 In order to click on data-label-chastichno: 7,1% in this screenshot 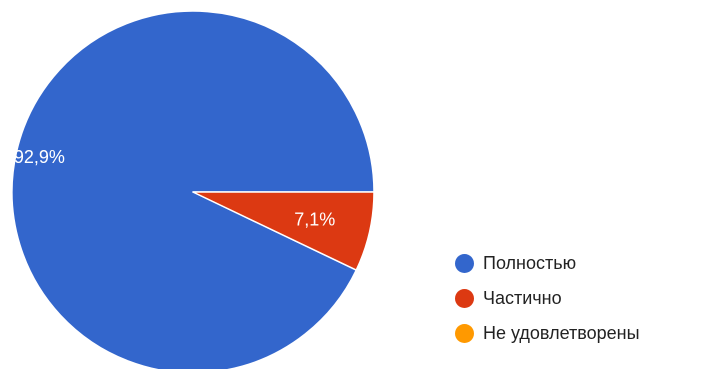, I will do `click(314, 220)`.